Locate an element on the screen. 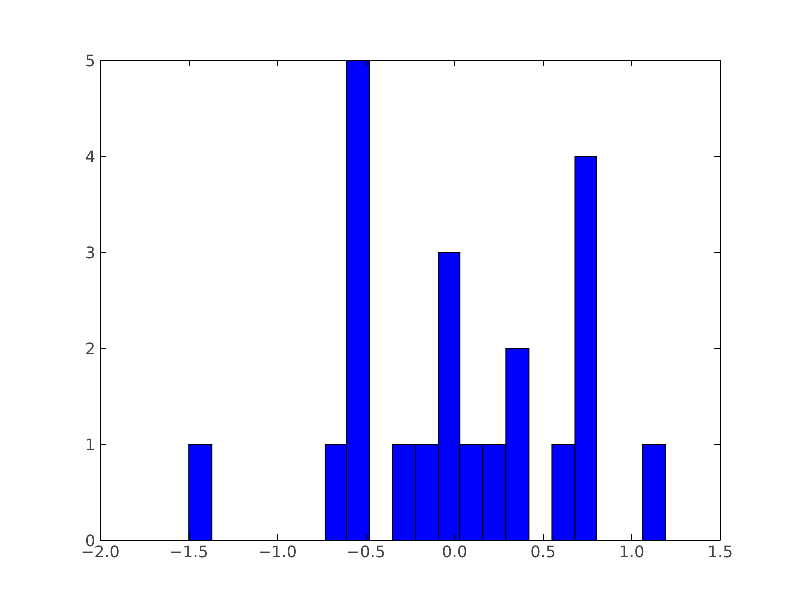 This screenshot has height=600, width=800. x-tick-label: −1.5 is located at coordinates (189, 552).